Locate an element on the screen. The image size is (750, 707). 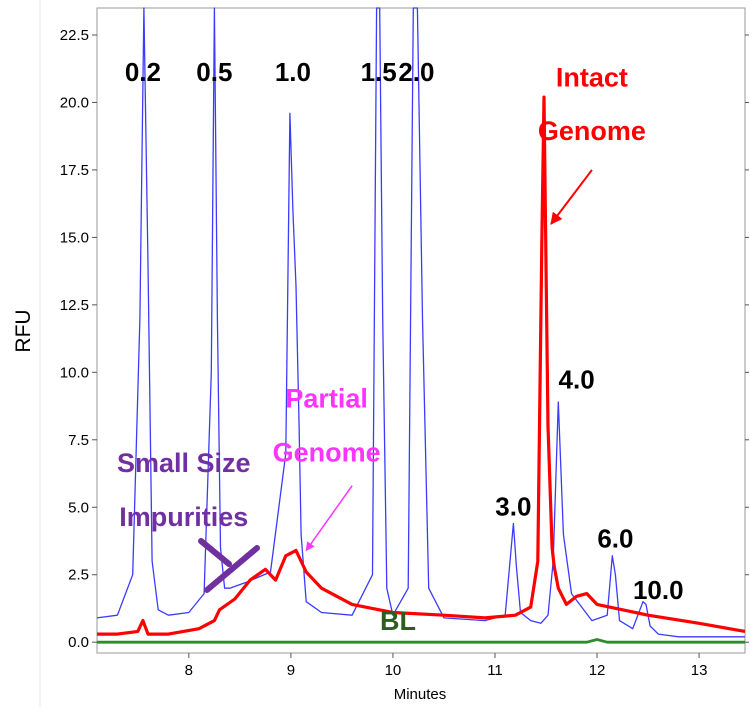
partial-genome-arrow is located at coordinates (329, 518).